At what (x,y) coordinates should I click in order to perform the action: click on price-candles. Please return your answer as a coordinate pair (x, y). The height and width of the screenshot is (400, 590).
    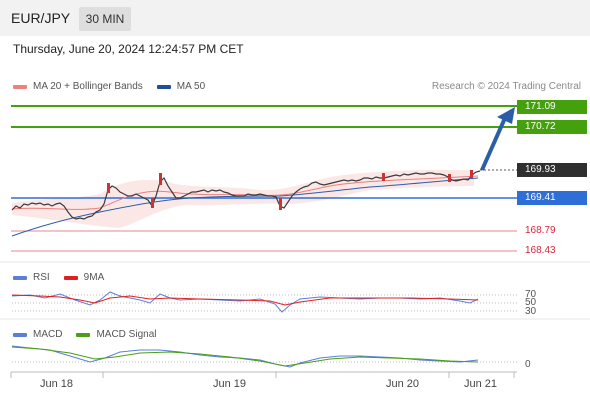
    Looking at the image, I should click on (246, 195).